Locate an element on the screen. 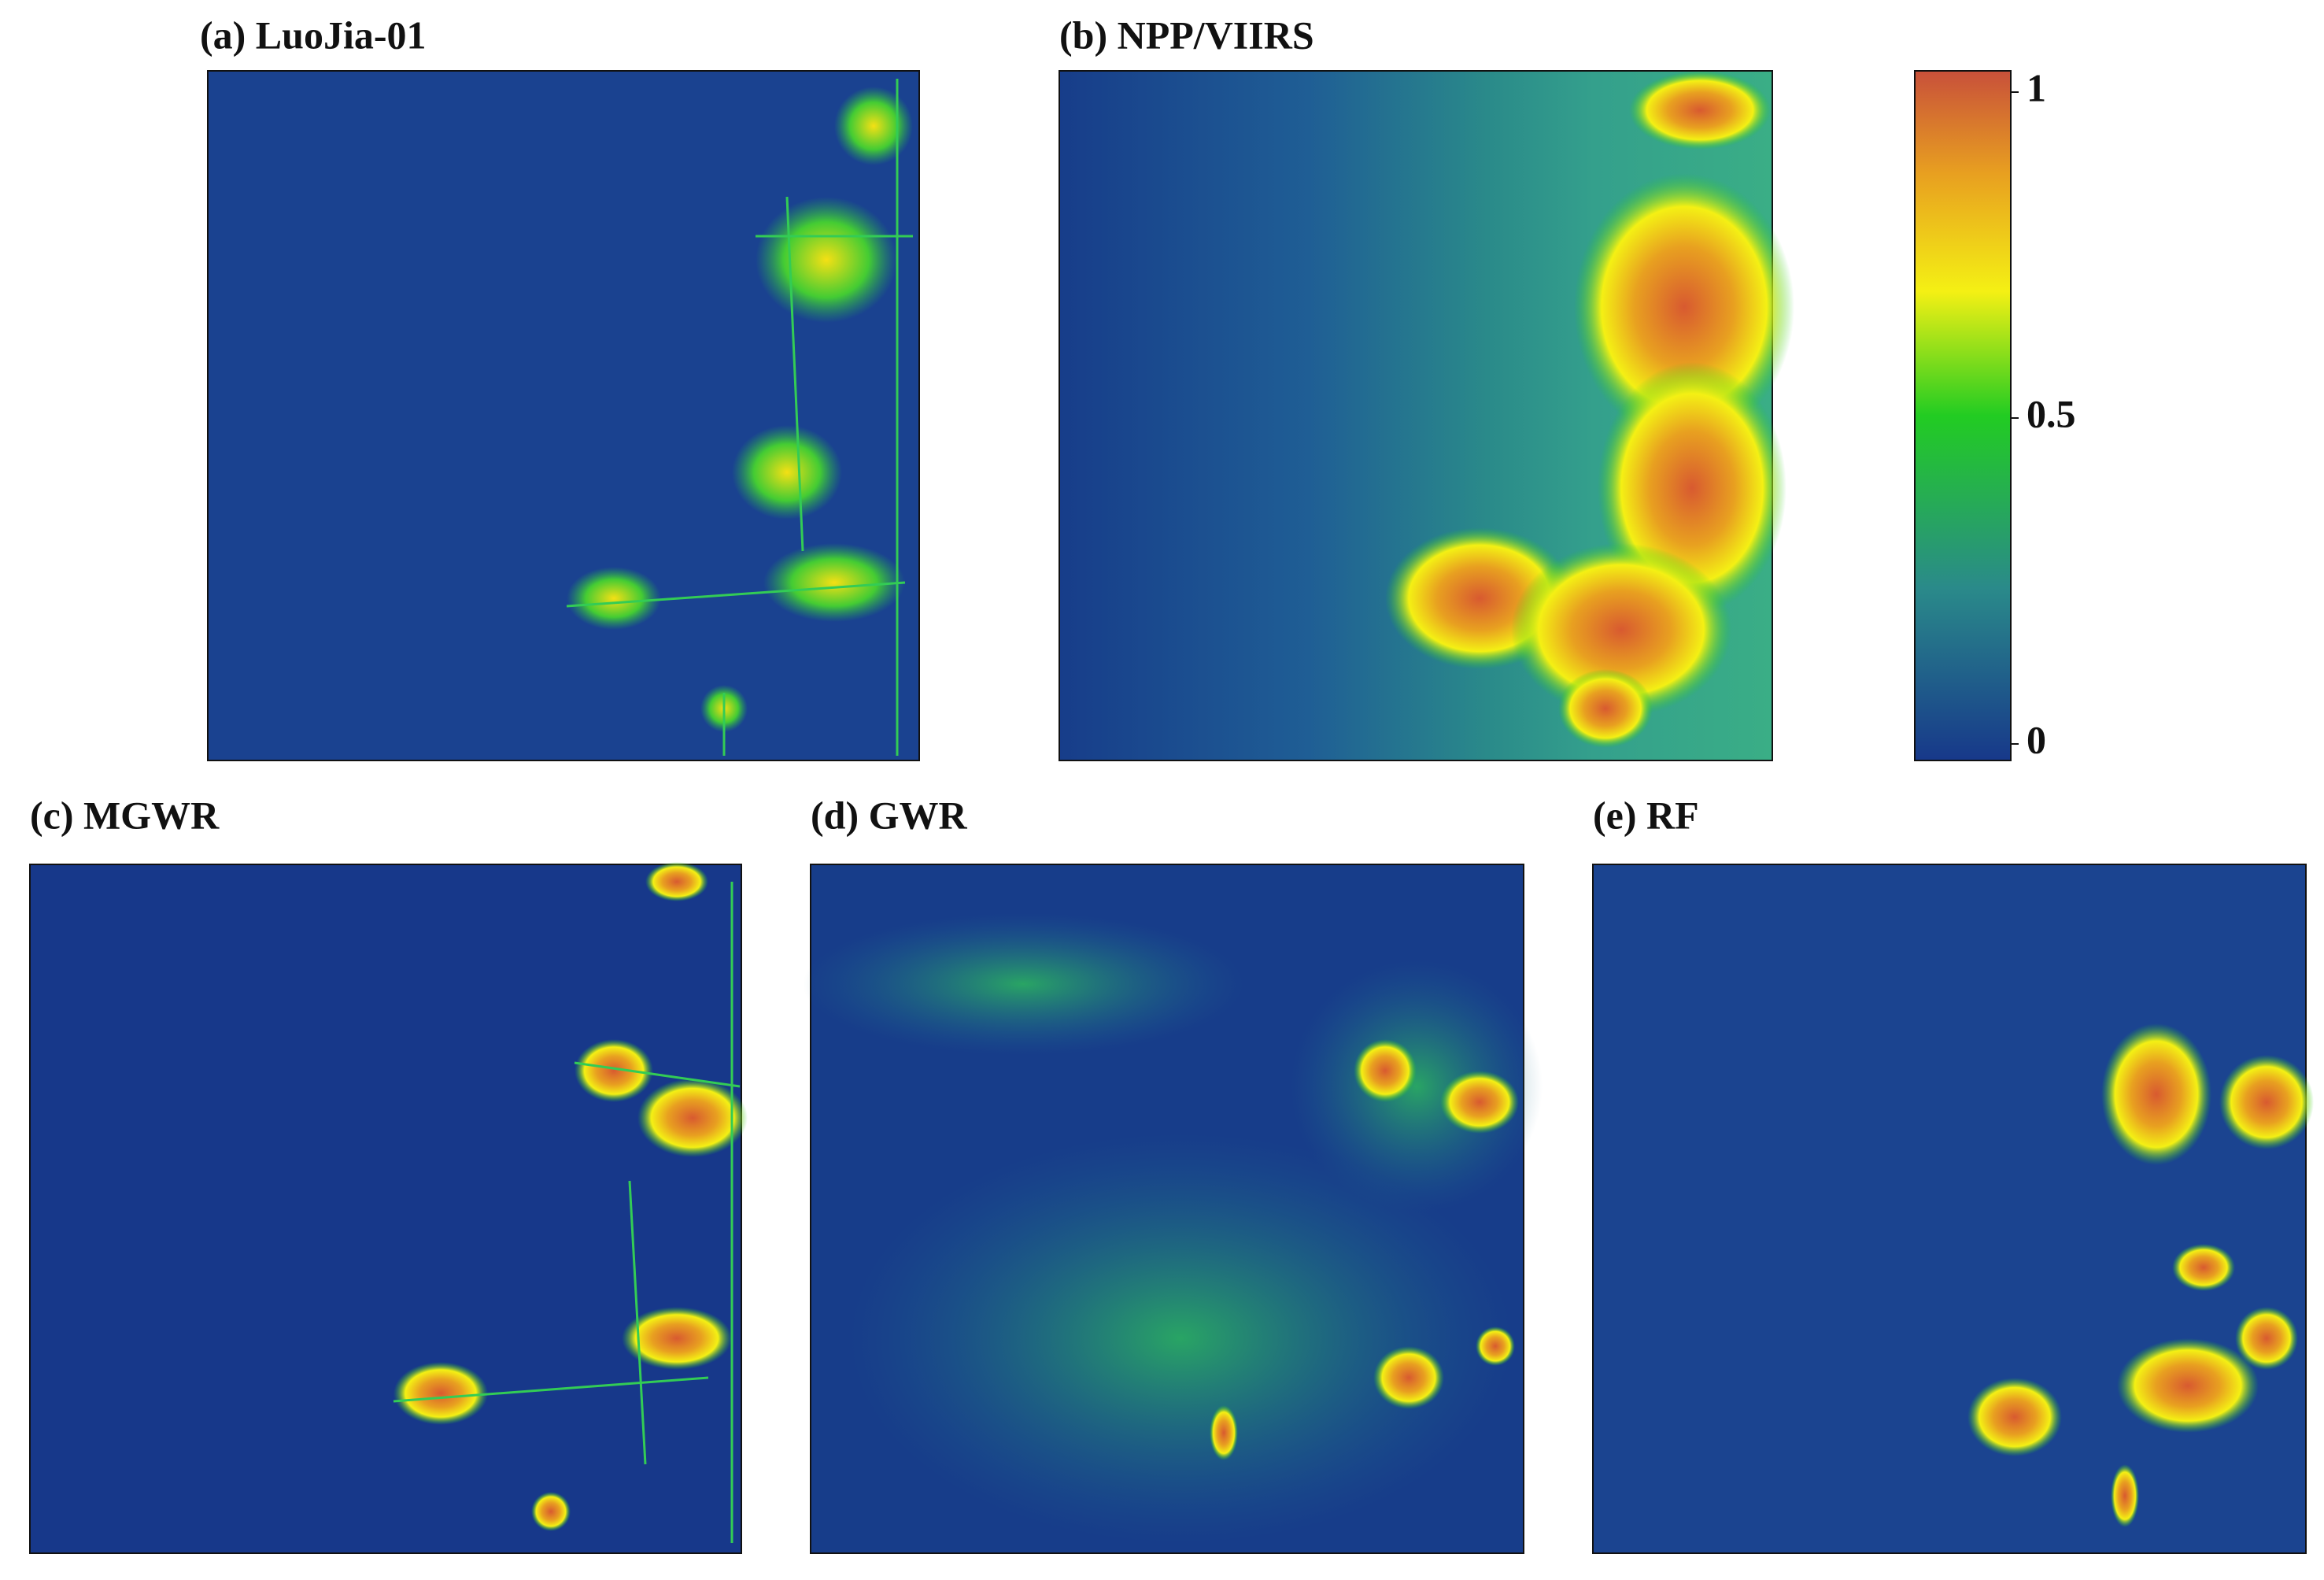 The width and height of the screenshot is (2324, 1580). panel-label: (d) GWR is located at coordinates (889, 815).